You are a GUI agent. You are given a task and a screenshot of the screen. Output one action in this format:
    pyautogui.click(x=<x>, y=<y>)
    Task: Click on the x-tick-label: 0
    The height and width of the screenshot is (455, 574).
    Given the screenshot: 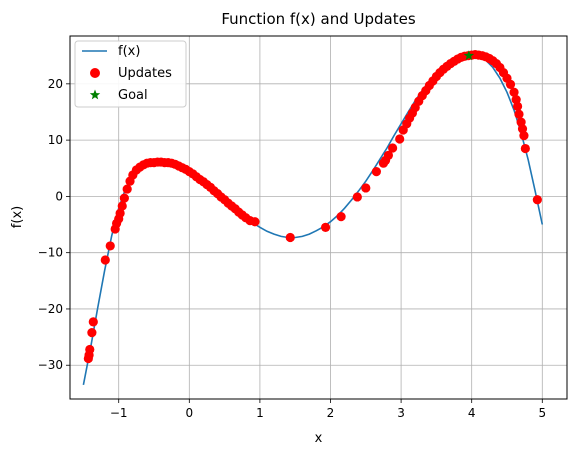 What is the action you would take?
    pyautogui.click(x=189, y=413)
    